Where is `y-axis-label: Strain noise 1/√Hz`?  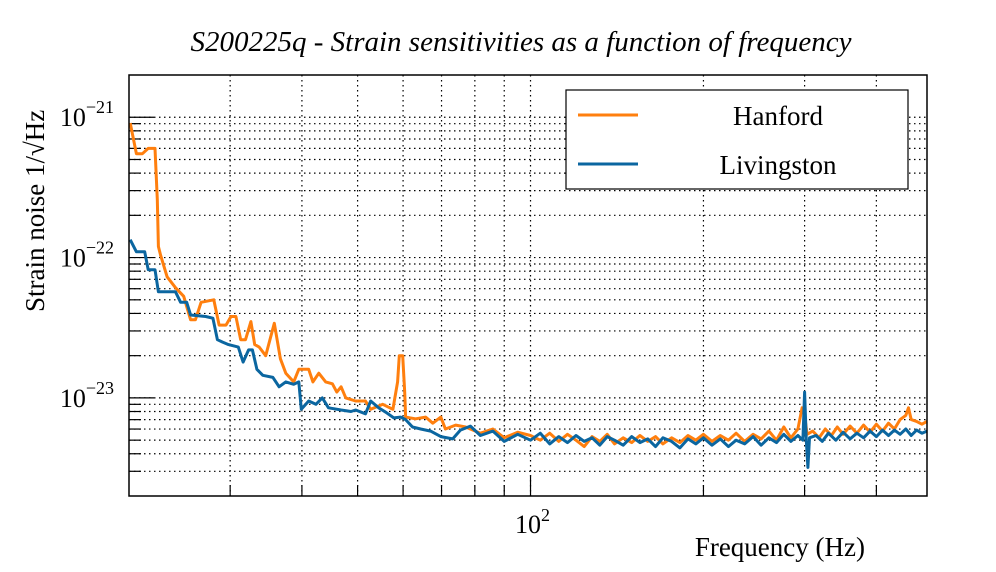
y-axis-label: Strain noise 1/√Hz is located at coordinates (35, 211).